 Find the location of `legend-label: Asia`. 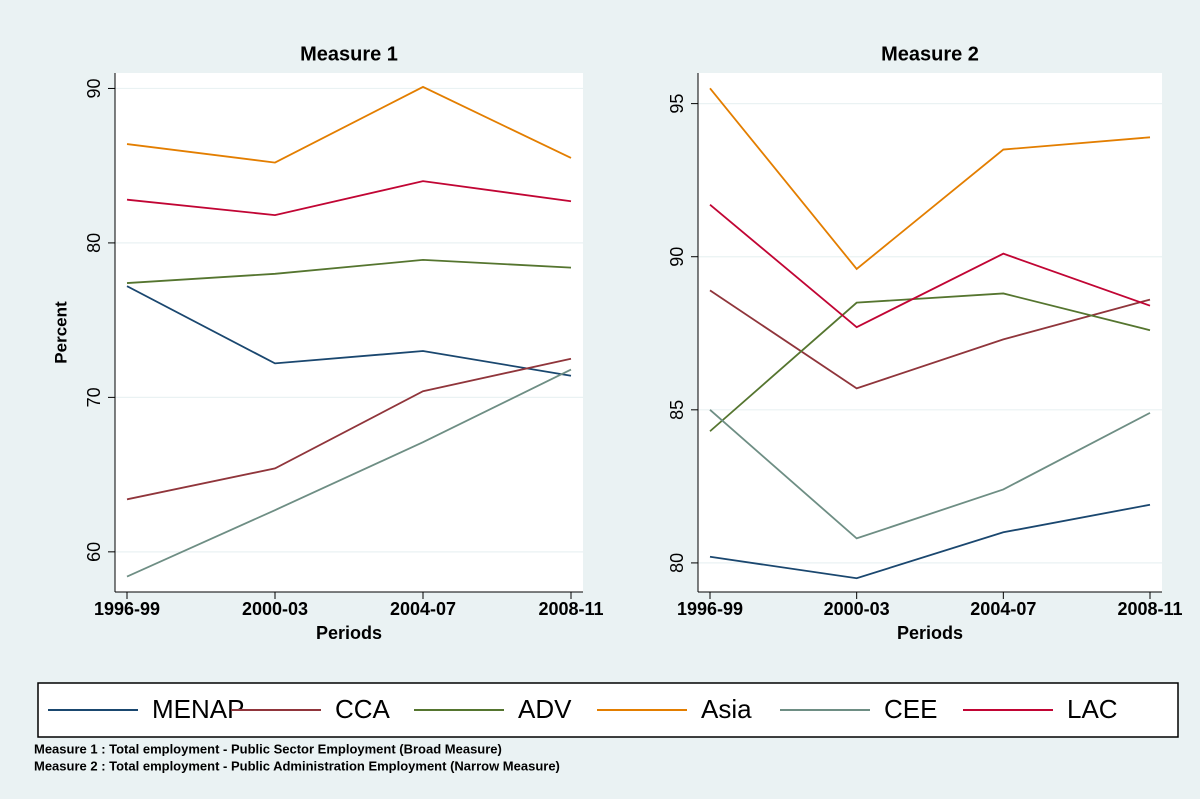

legend-label: Asia is located at coordinates (726, 709).